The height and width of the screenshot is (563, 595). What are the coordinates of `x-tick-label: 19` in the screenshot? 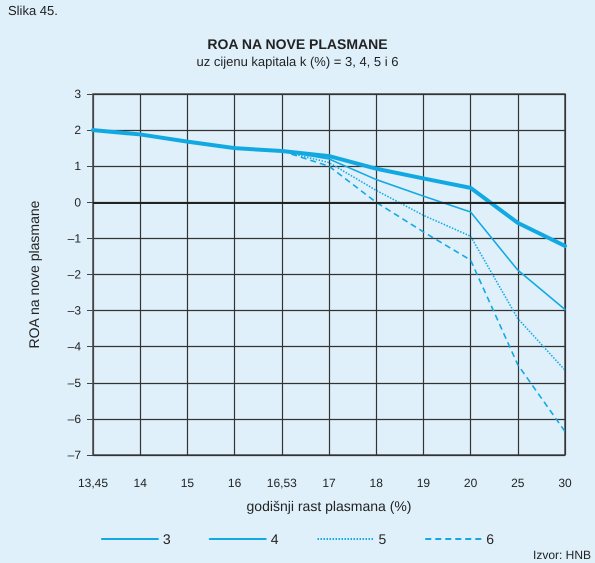 It's located at (423, 483).